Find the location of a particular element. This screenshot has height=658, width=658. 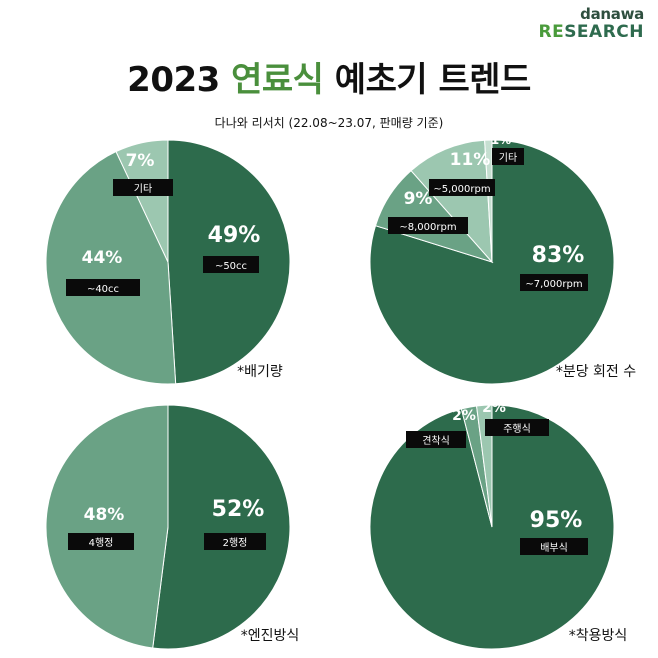

page-title: 2023 연료식 예초기 트렌드 is located at coordinates (329, 76).